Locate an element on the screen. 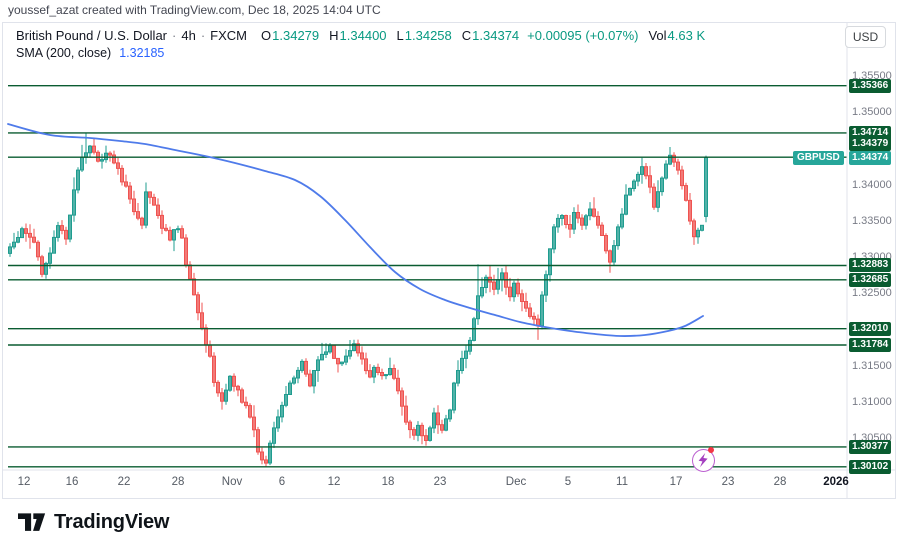 This screenshot has height=549, width=900. event-flash-icon is located at coordinates (703, 459).